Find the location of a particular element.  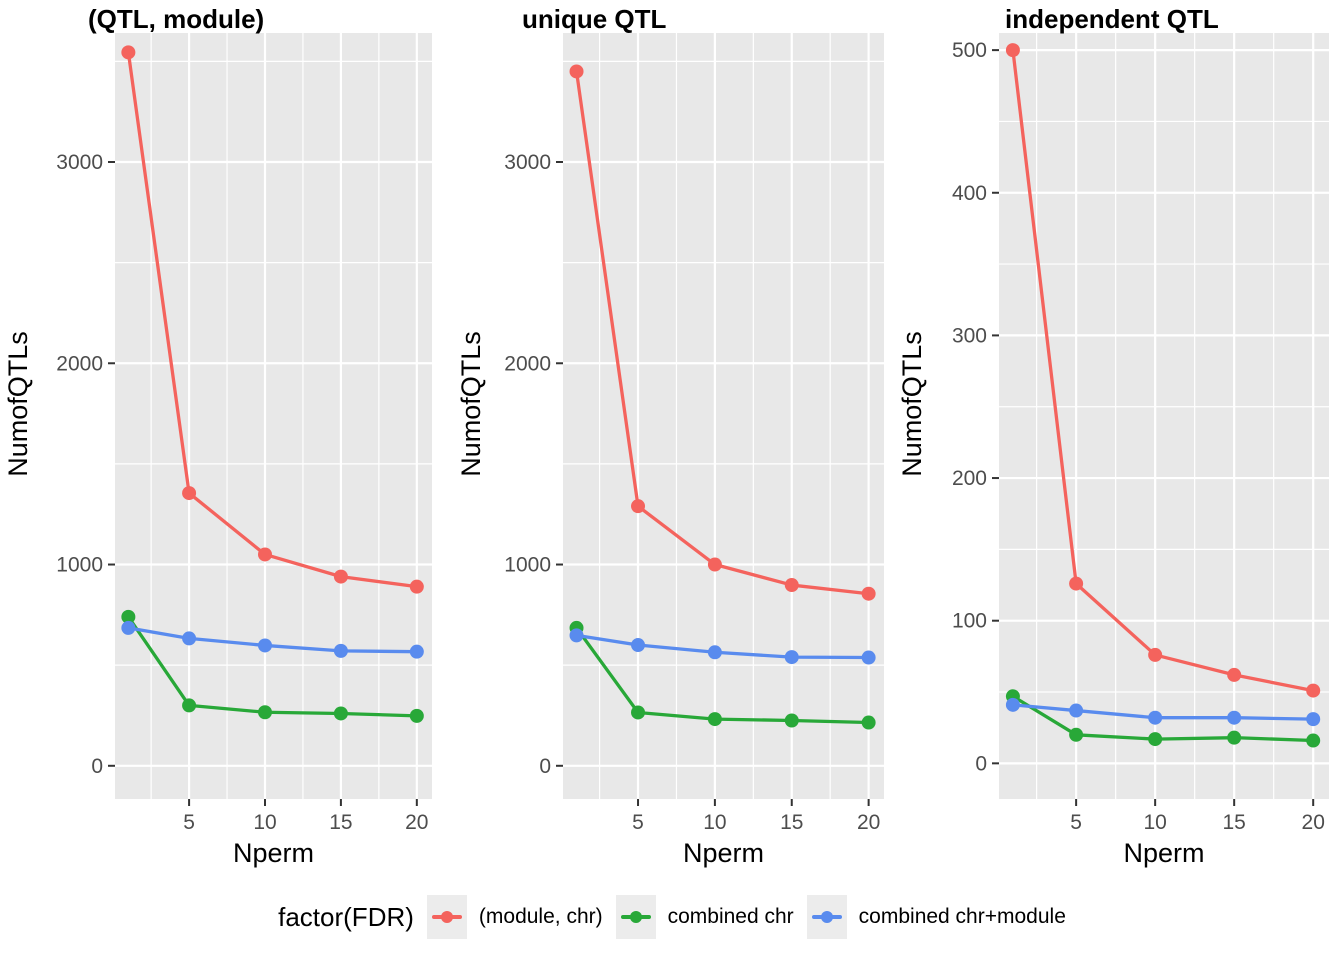

legend-item: combined chr is located at coordinates (704, 917).